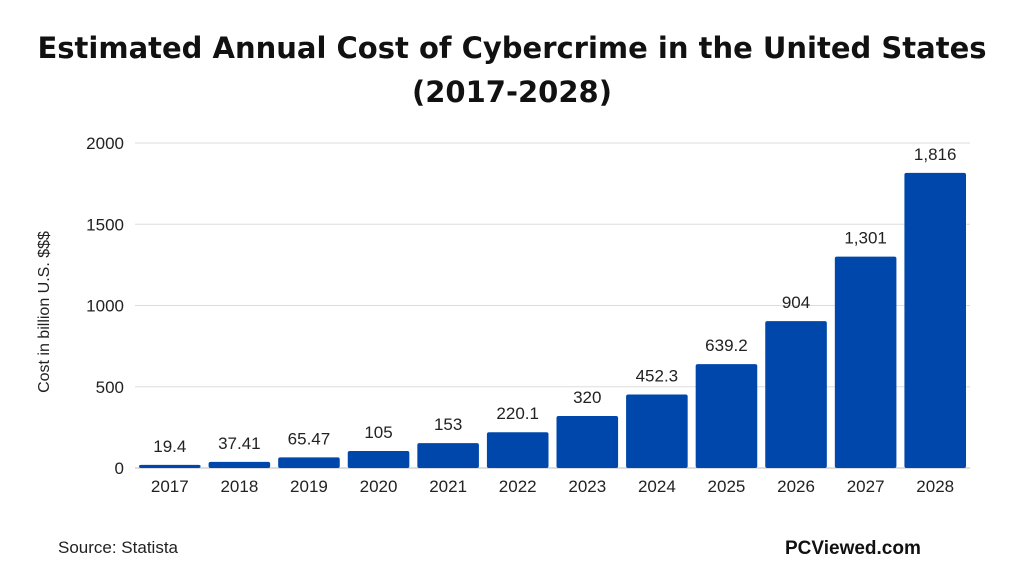  What do you see at coordinates (853, 548) in the screenshot?
I see `brand-logo-text: PCViewed.com` at bounding box center [853, 548].